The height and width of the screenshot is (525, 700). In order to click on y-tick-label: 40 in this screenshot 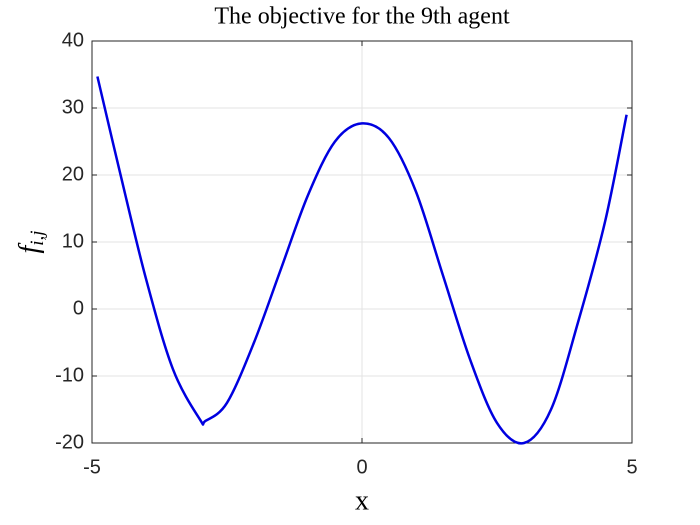, I will do `click(73, 40)`.